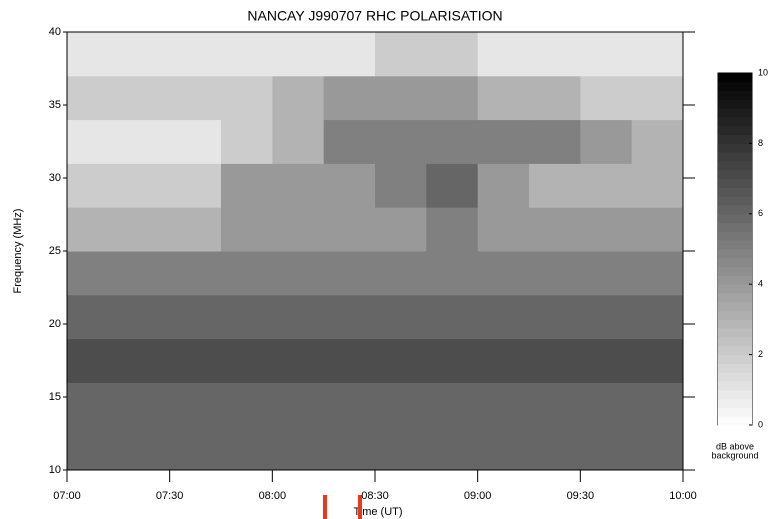  I want to click on y-tick-label: 40, so click(55, 32).